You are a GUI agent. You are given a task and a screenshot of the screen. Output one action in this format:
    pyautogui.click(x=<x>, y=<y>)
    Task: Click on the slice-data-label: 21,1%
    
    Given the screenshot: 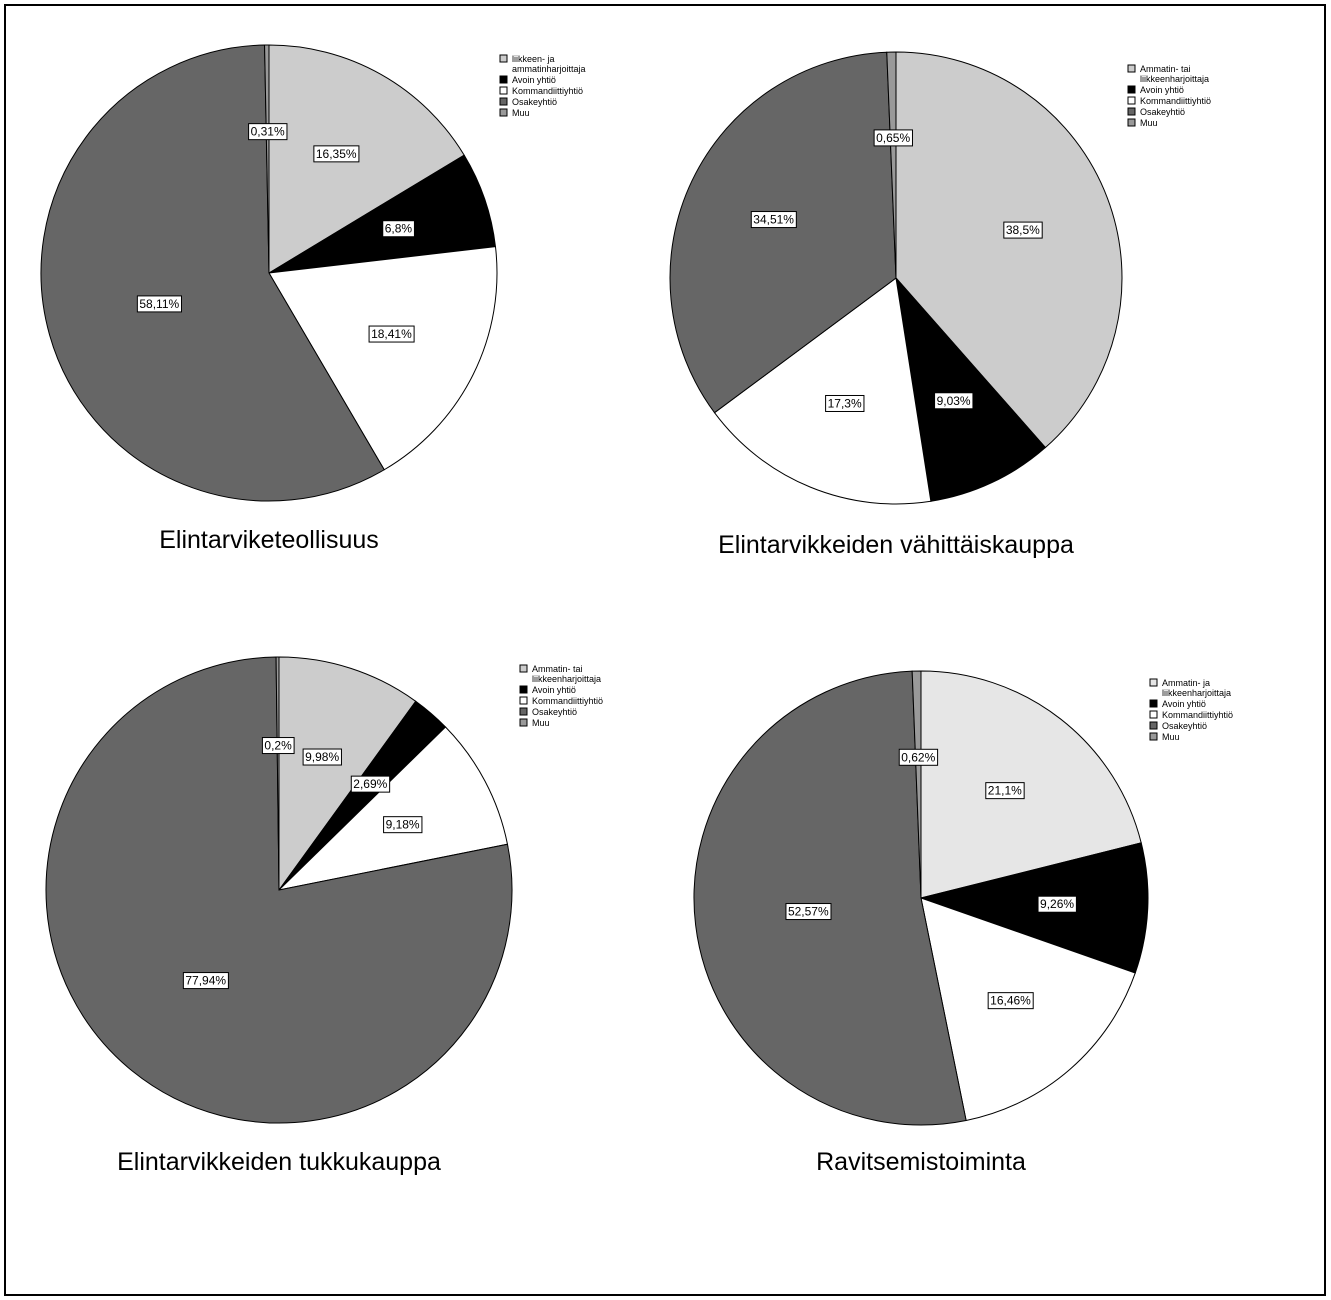 What is the action you would take?
    pyautogui.click(x=1005, y=791)
    